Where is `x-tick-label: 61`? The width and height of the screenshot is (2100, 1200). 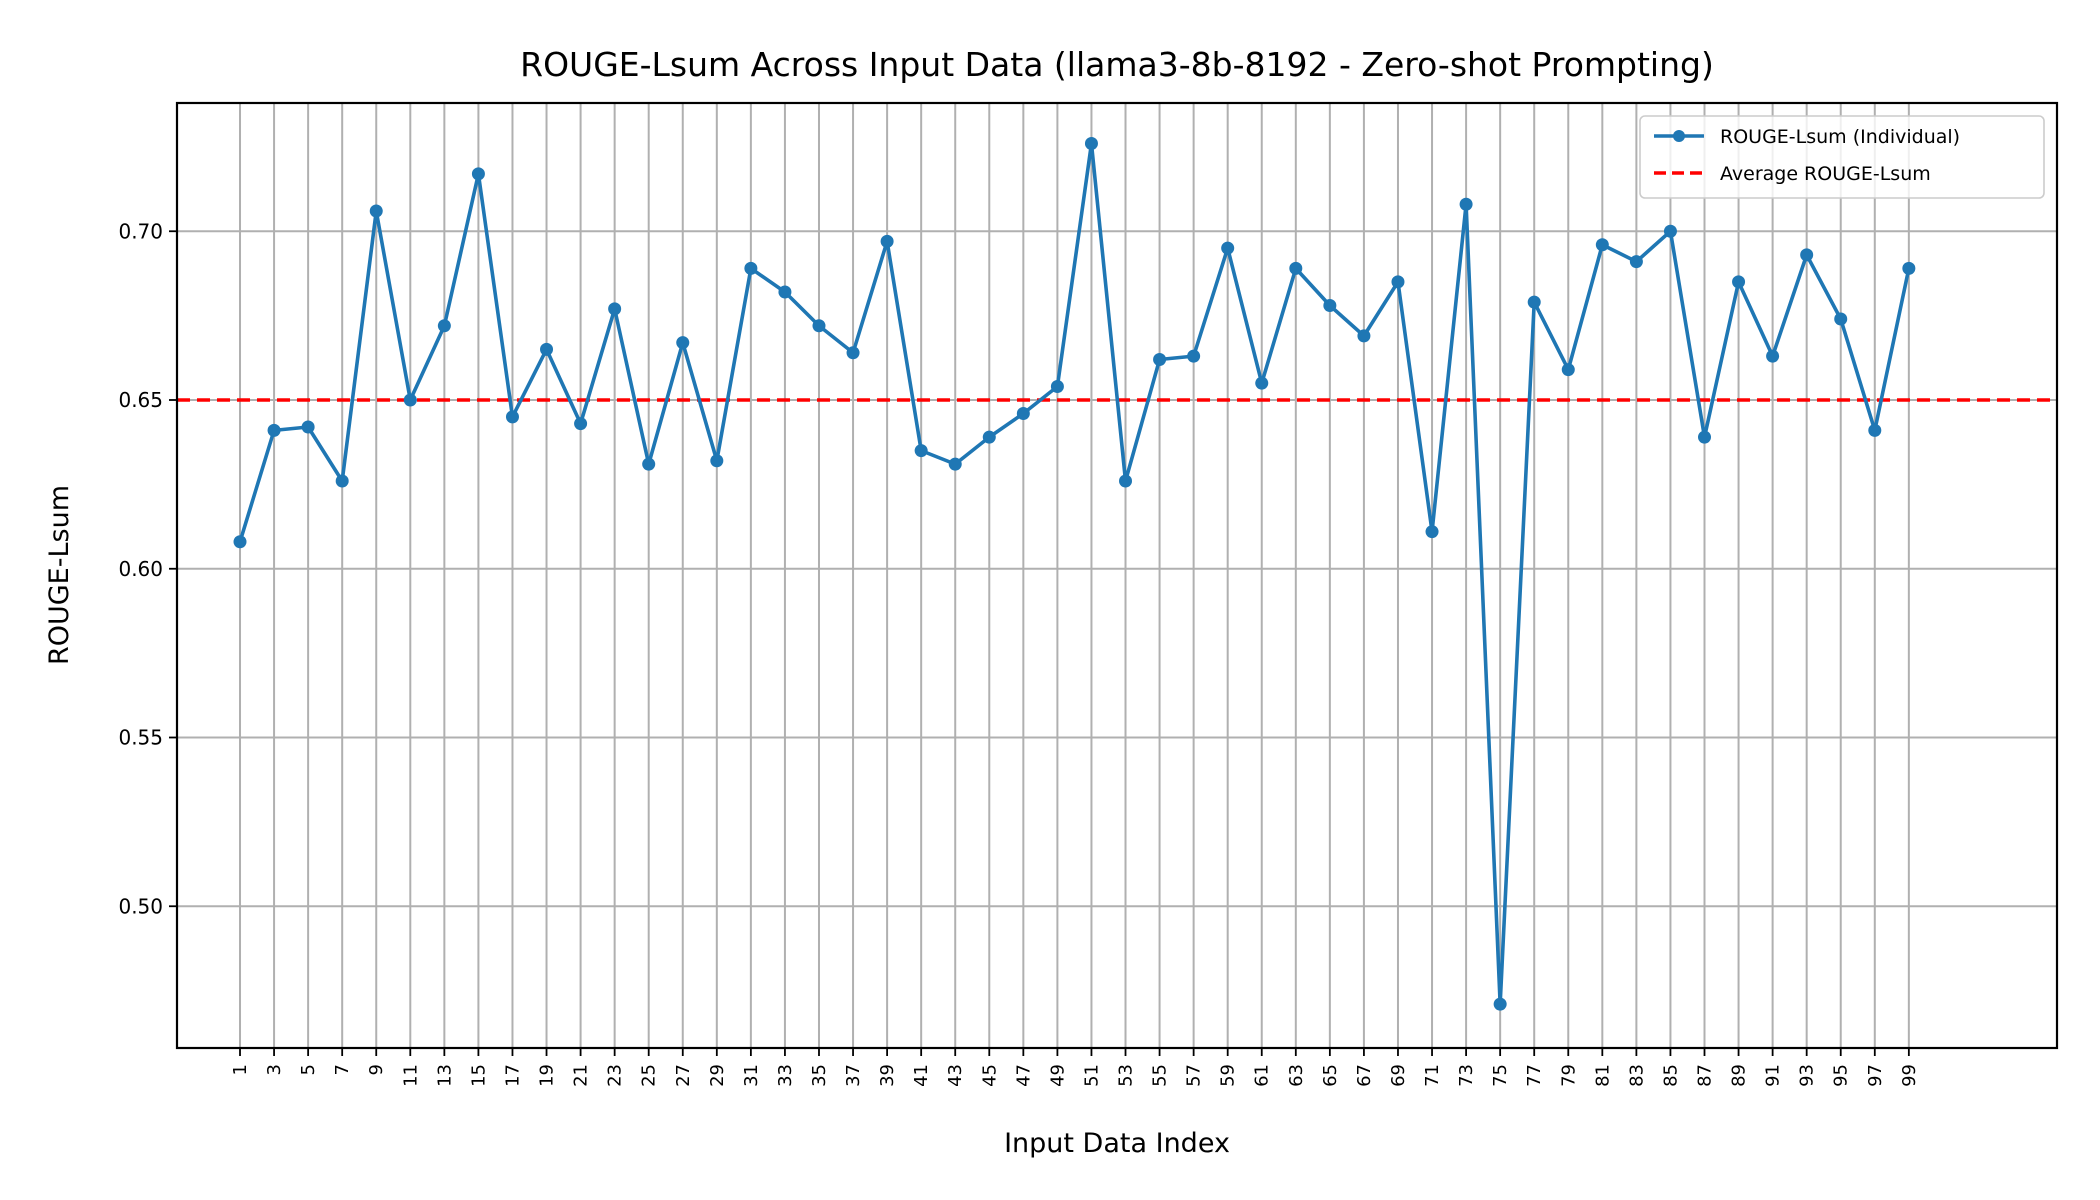
x-tick-label: 61 is located at coordinates (1262, 1075).